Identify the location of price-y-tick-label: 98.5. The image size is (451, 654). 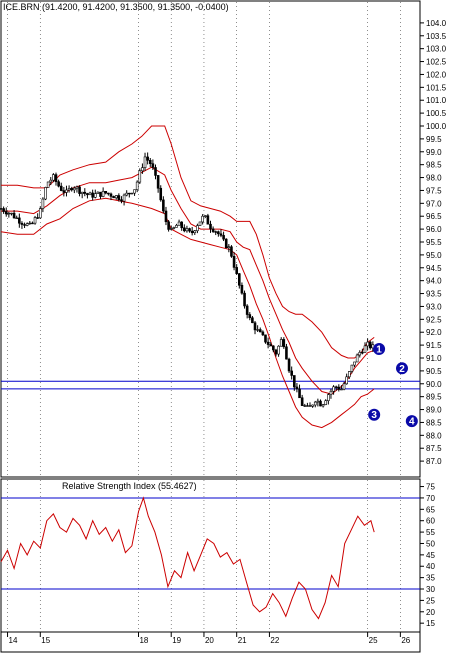
(434, 165).